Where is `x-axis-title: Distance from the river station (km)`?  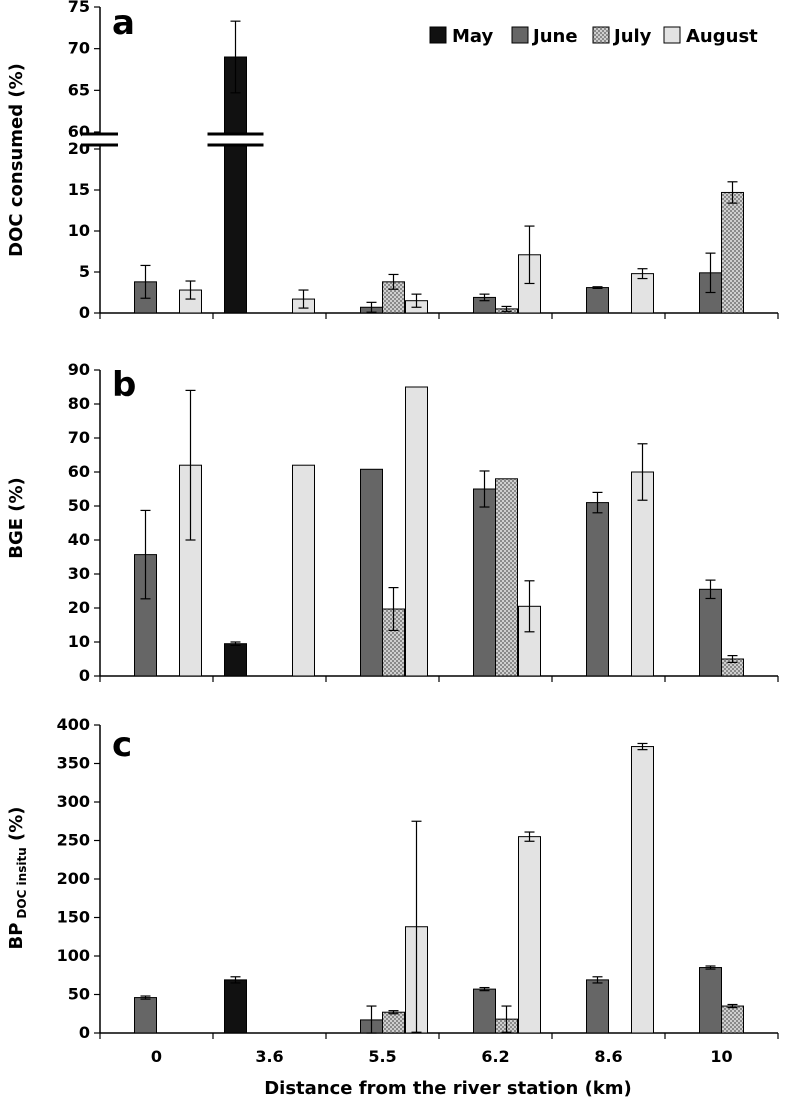 x-axis-title: Distance from the river station (km) is located at coordinates (448, 1088).